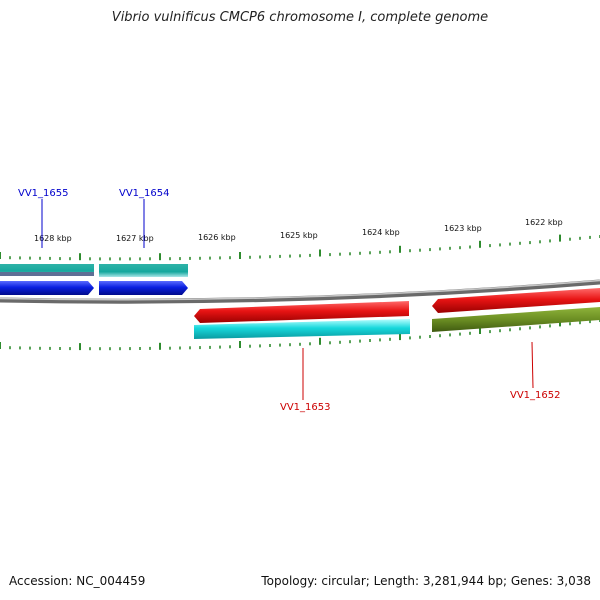 The height and width of the screenshot is (600, 600). What do you see at coordinates (300, 247) in the screenshot?
I see `tick-arc-upper` at bounding box center [300, 247].